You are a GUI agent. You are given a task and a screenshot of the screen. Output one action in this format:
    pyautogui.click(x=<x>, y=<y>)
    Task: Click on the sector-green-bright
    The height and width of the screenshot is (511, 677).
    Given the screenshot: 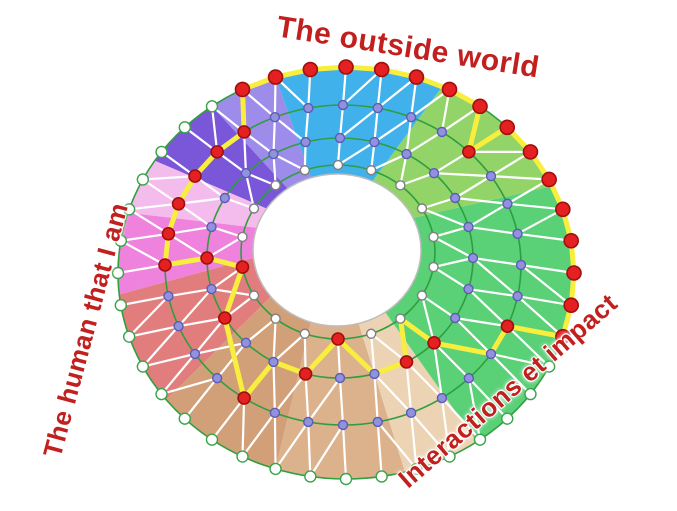 What is the action you would take?
    pyautogui.click(x=479, y=313)
    